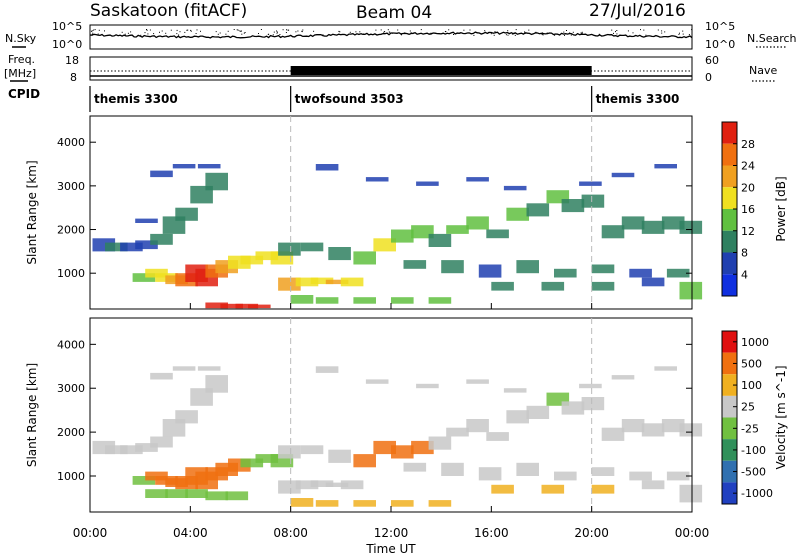  I want to click on cpid-segment-label: themis 3300, so click(136, 99).